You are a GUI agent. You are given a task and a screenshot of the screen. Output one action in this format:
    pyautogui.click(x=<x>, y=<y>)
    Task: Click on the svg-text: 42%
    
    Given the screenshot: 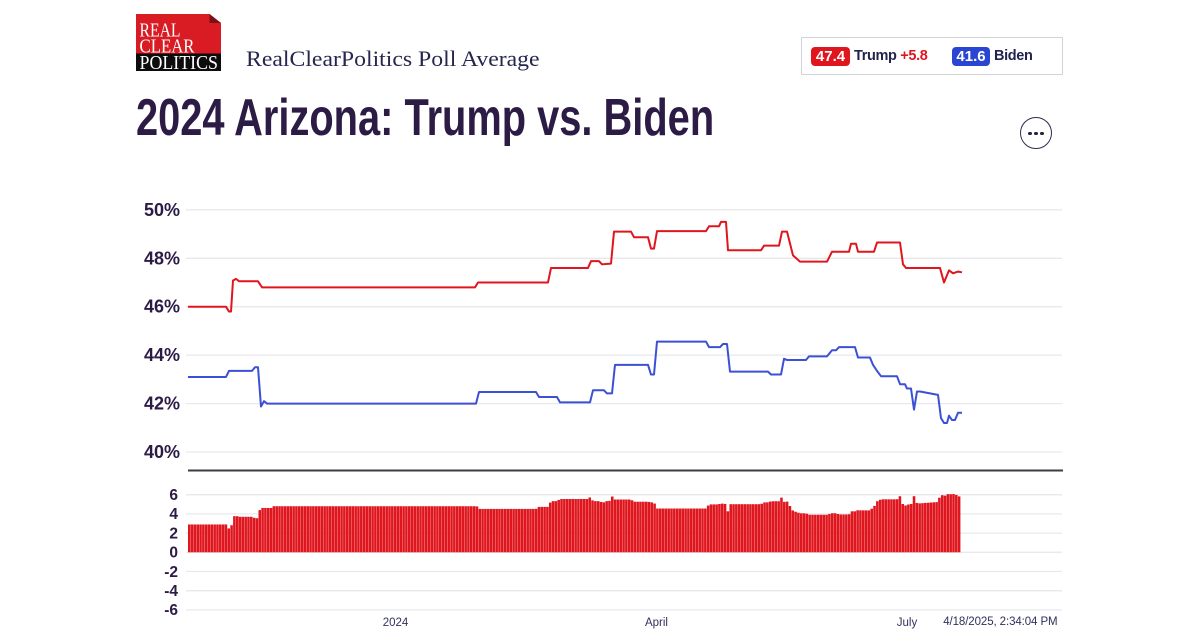 What is the action you would take?
    pyautogui.click(x=162, y=404)
    